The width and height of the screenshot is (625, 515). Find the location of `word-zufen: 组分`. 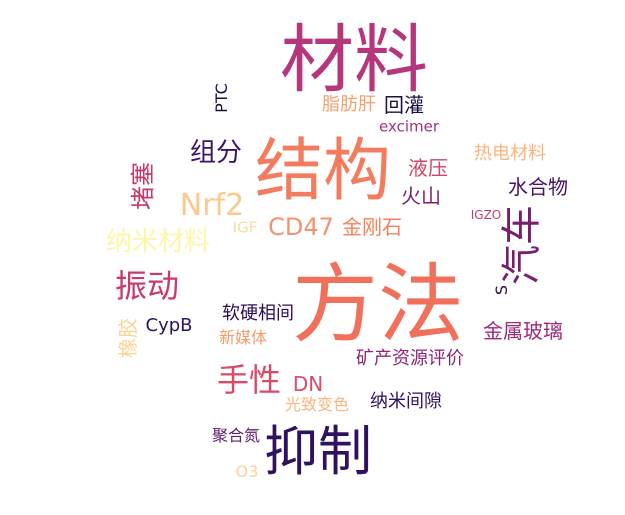

word-zufen: 组分 is located at coordinates (216, 153).